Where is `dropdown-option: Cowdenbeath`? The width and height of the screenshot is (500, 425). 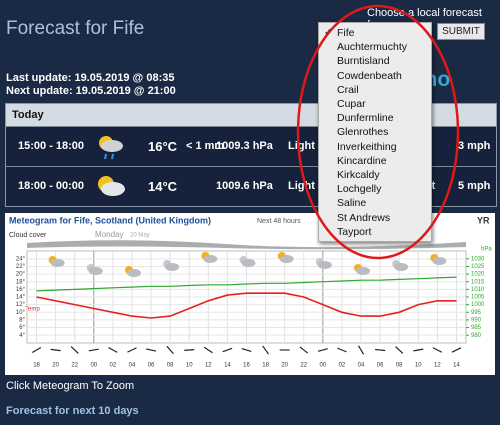
dropdown-option: Cowdenbeath is located at coordinates (369, 75).